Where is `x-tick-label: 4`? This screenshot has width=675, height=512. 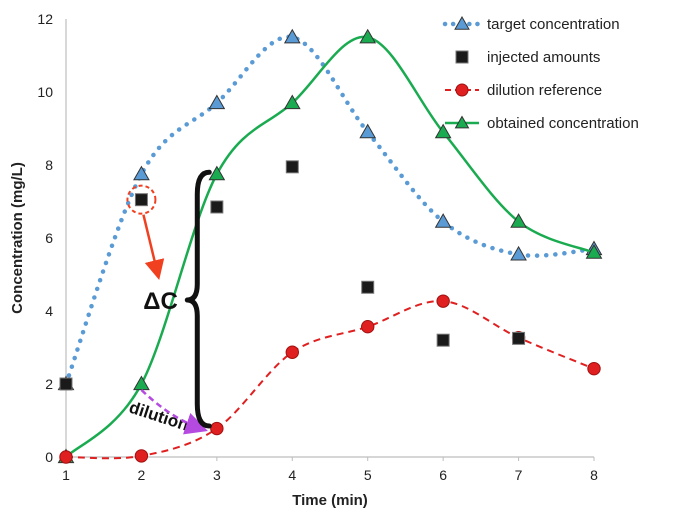
x-tick-label: 4 is located at coordinates (292, 475).